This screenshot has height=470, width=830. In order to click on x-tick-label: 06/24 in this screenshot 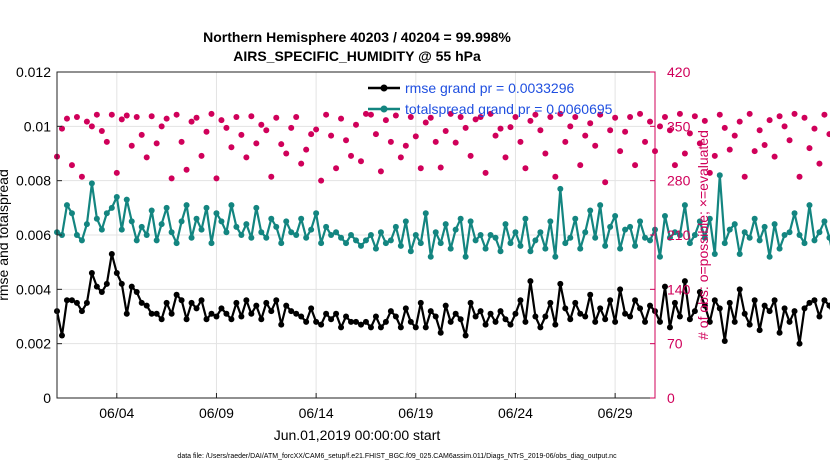, I will do `click(515, 413)`.